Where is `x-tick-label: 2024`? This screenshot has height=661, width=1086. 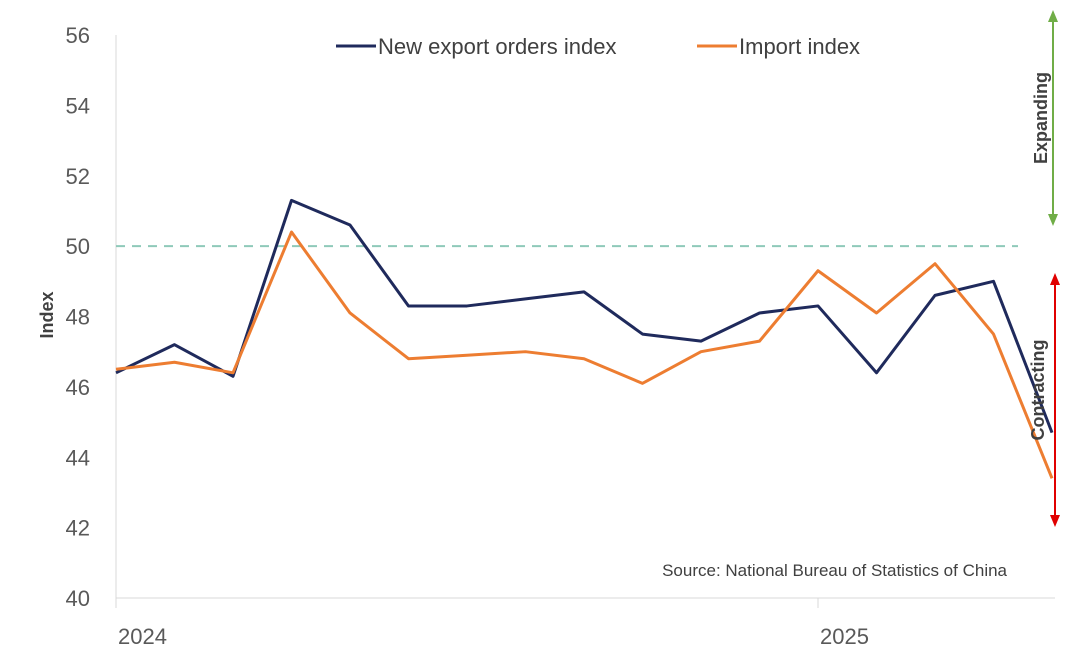 x-tick-label: 2024 is located at coordinates (142, 636).